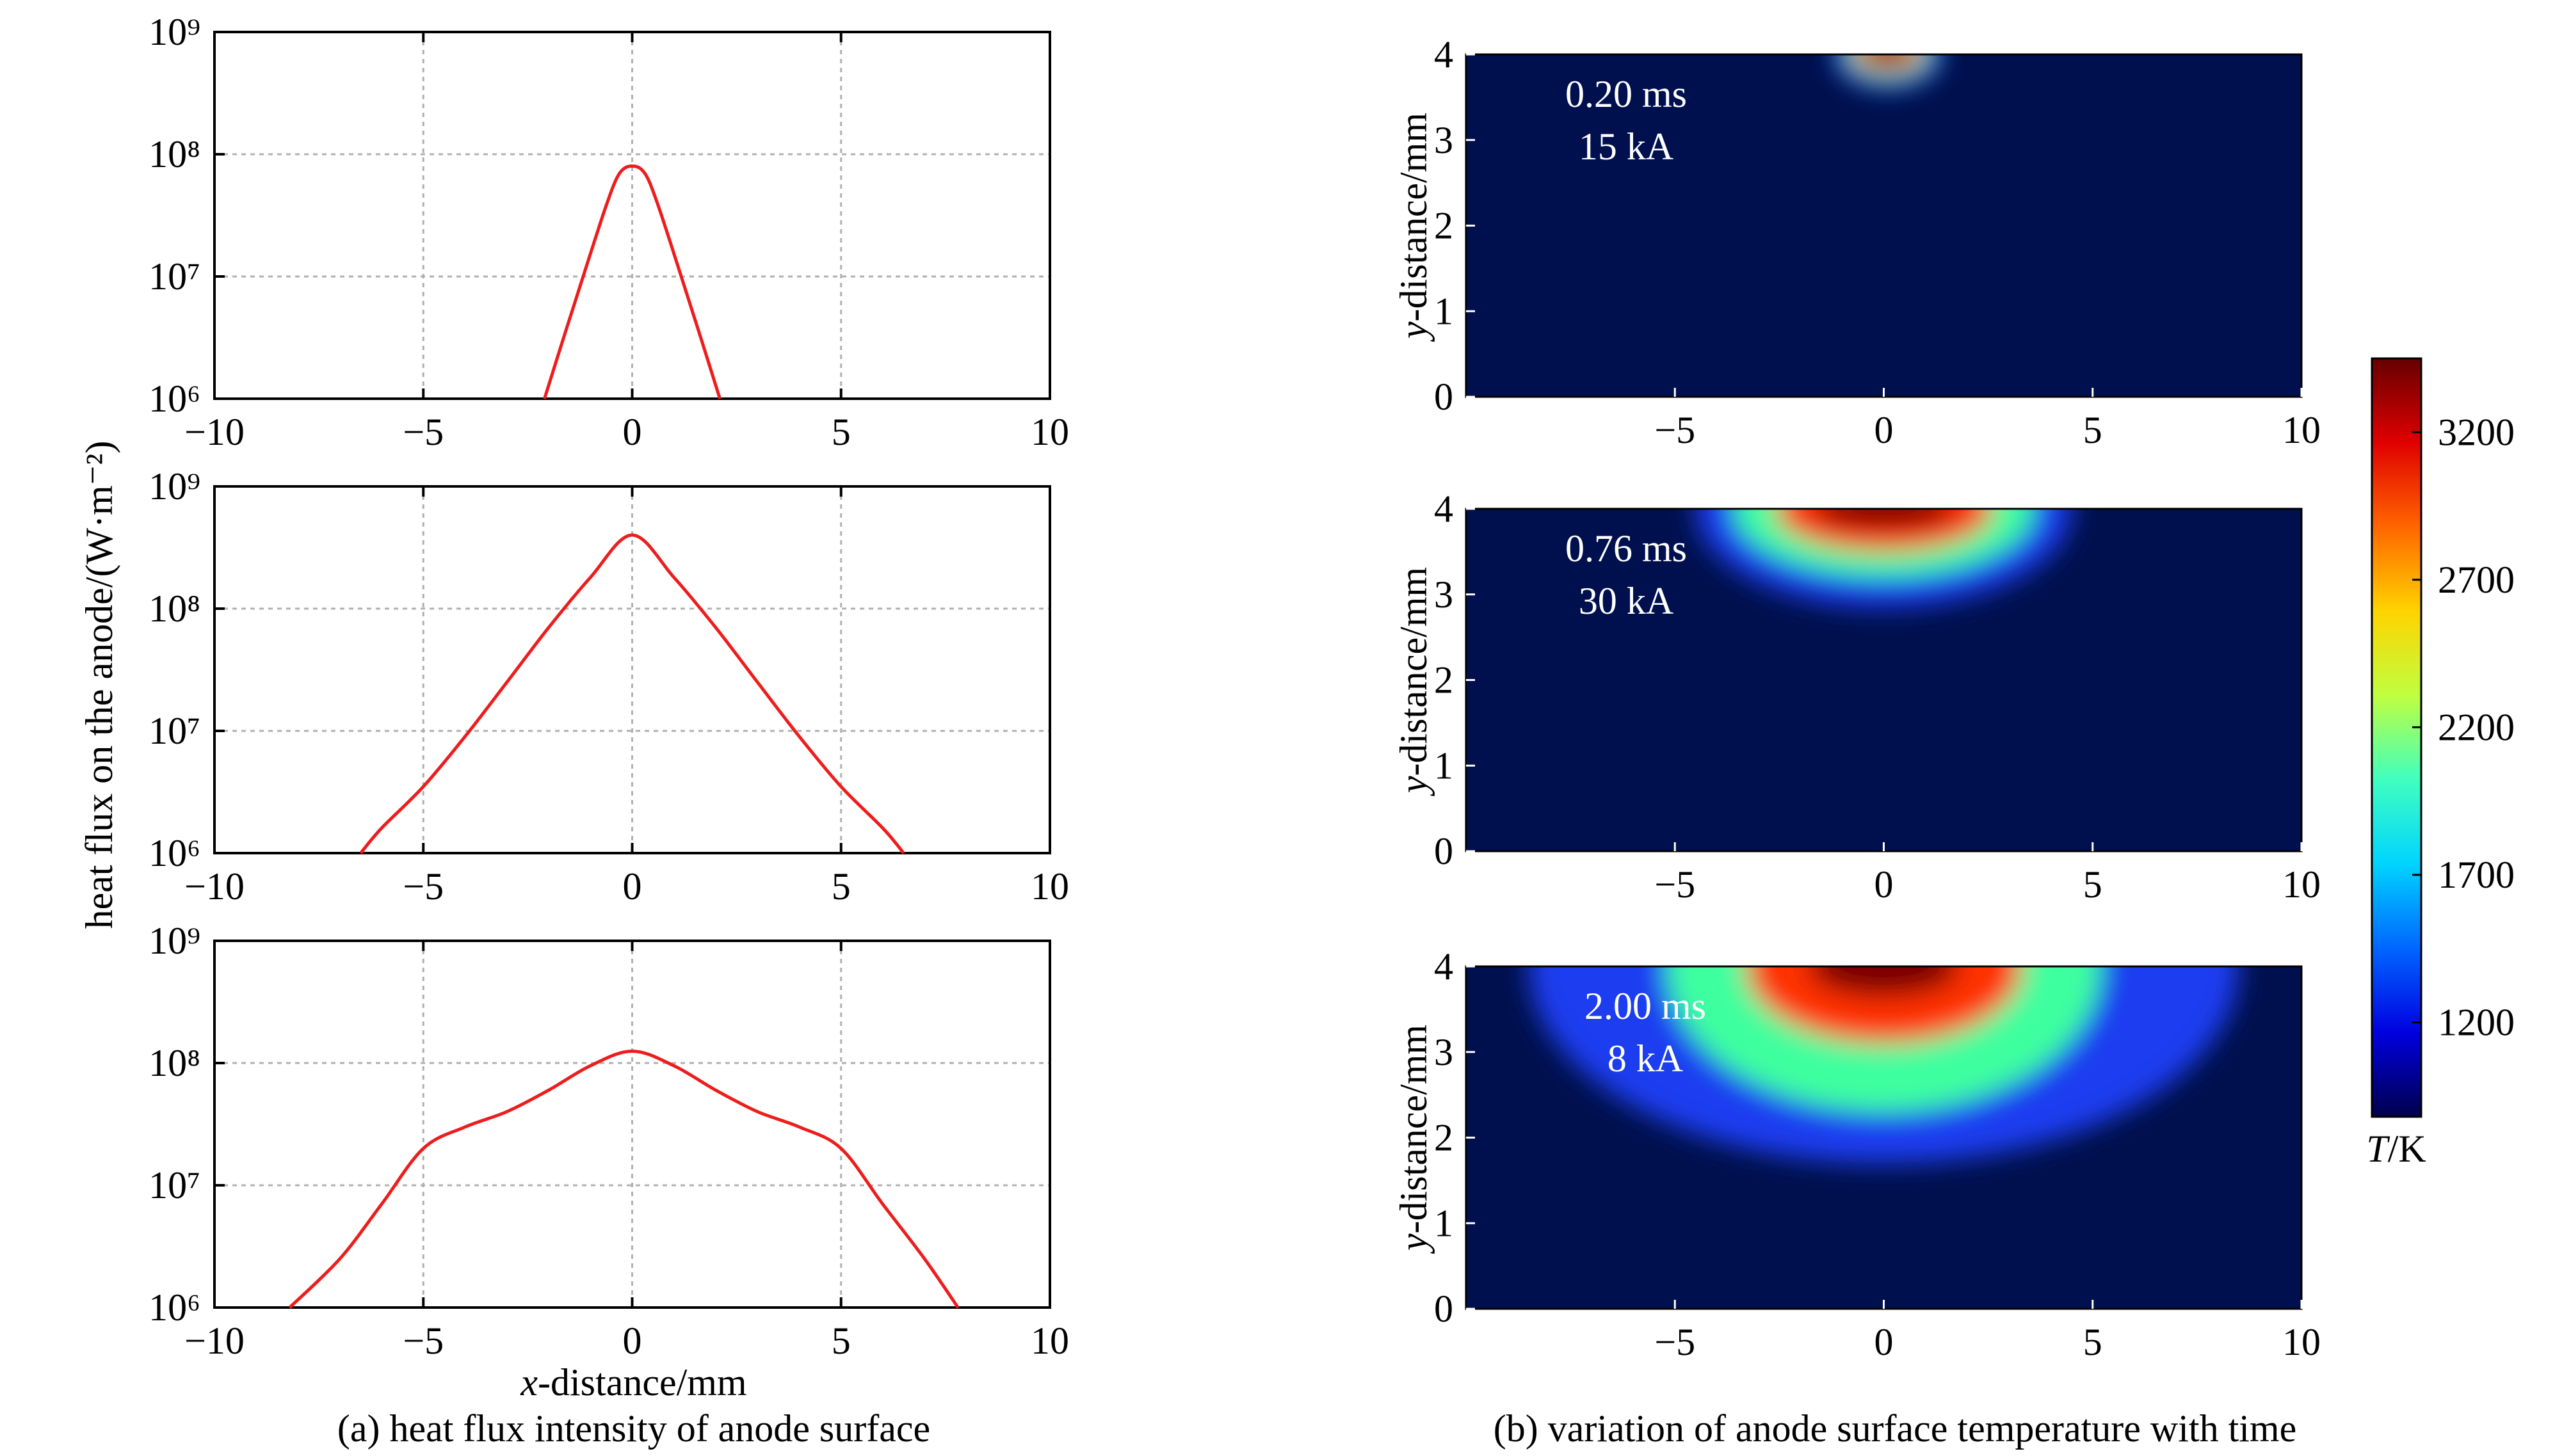 Image resolution: width=2571 pixels, height=1456 pixels. I want to click on time-current-annotation: 0.20 ms, so click(1626, 94).